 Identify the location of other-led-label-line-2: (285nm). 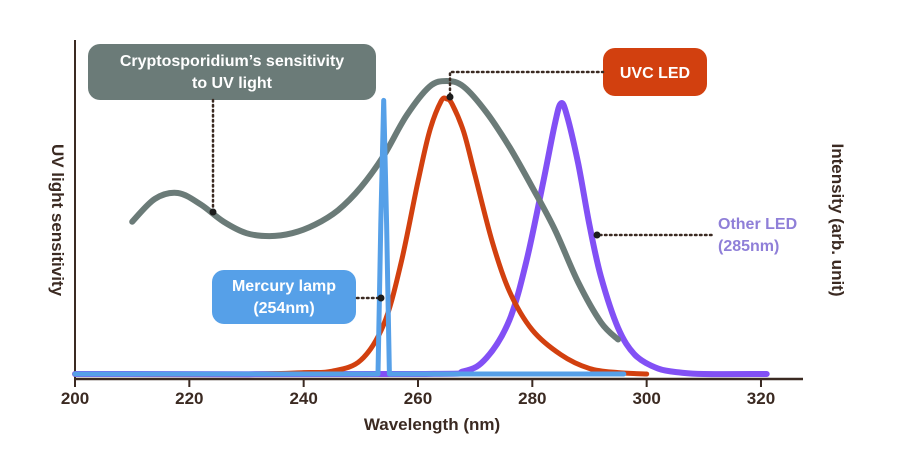
(748, 246).